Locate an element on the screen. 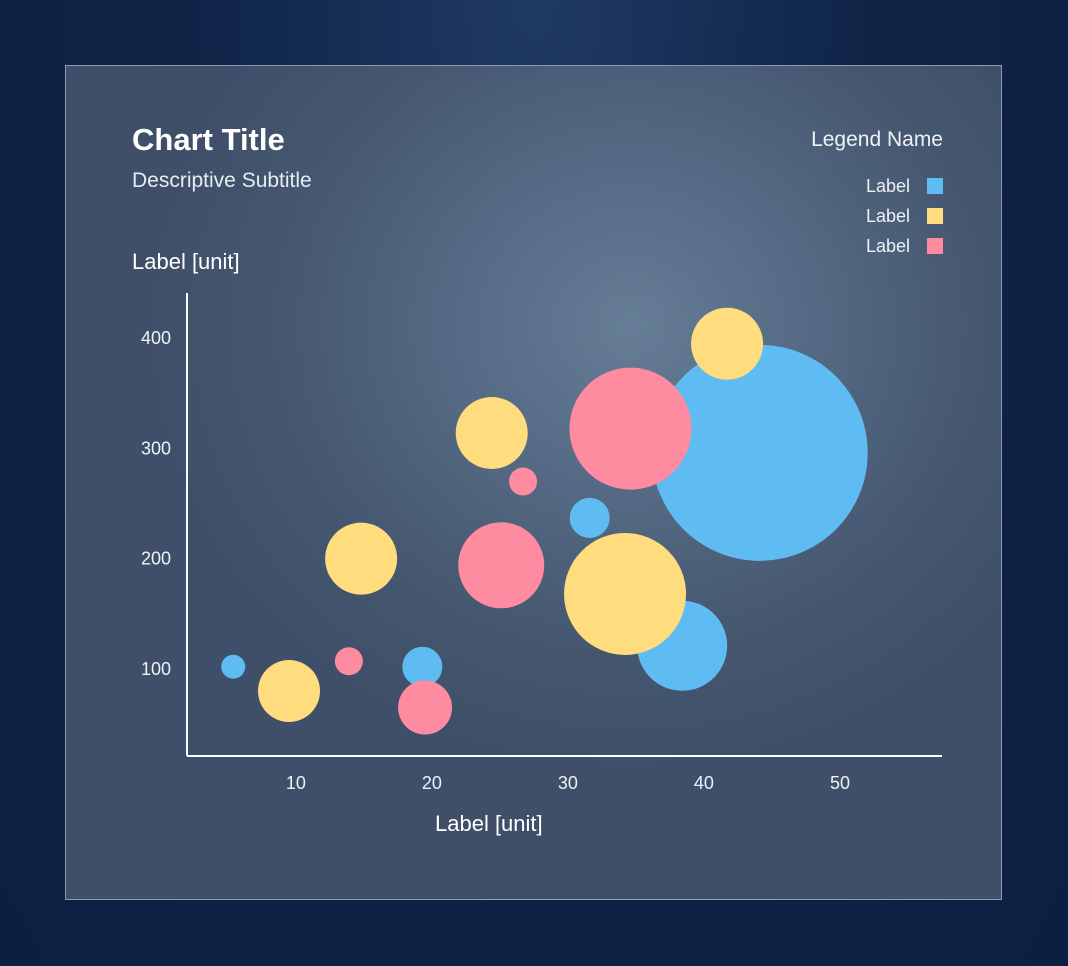 This screenshot has width=1068, height=966. y-tick-label: 100 is located at coordinates (156, 669).